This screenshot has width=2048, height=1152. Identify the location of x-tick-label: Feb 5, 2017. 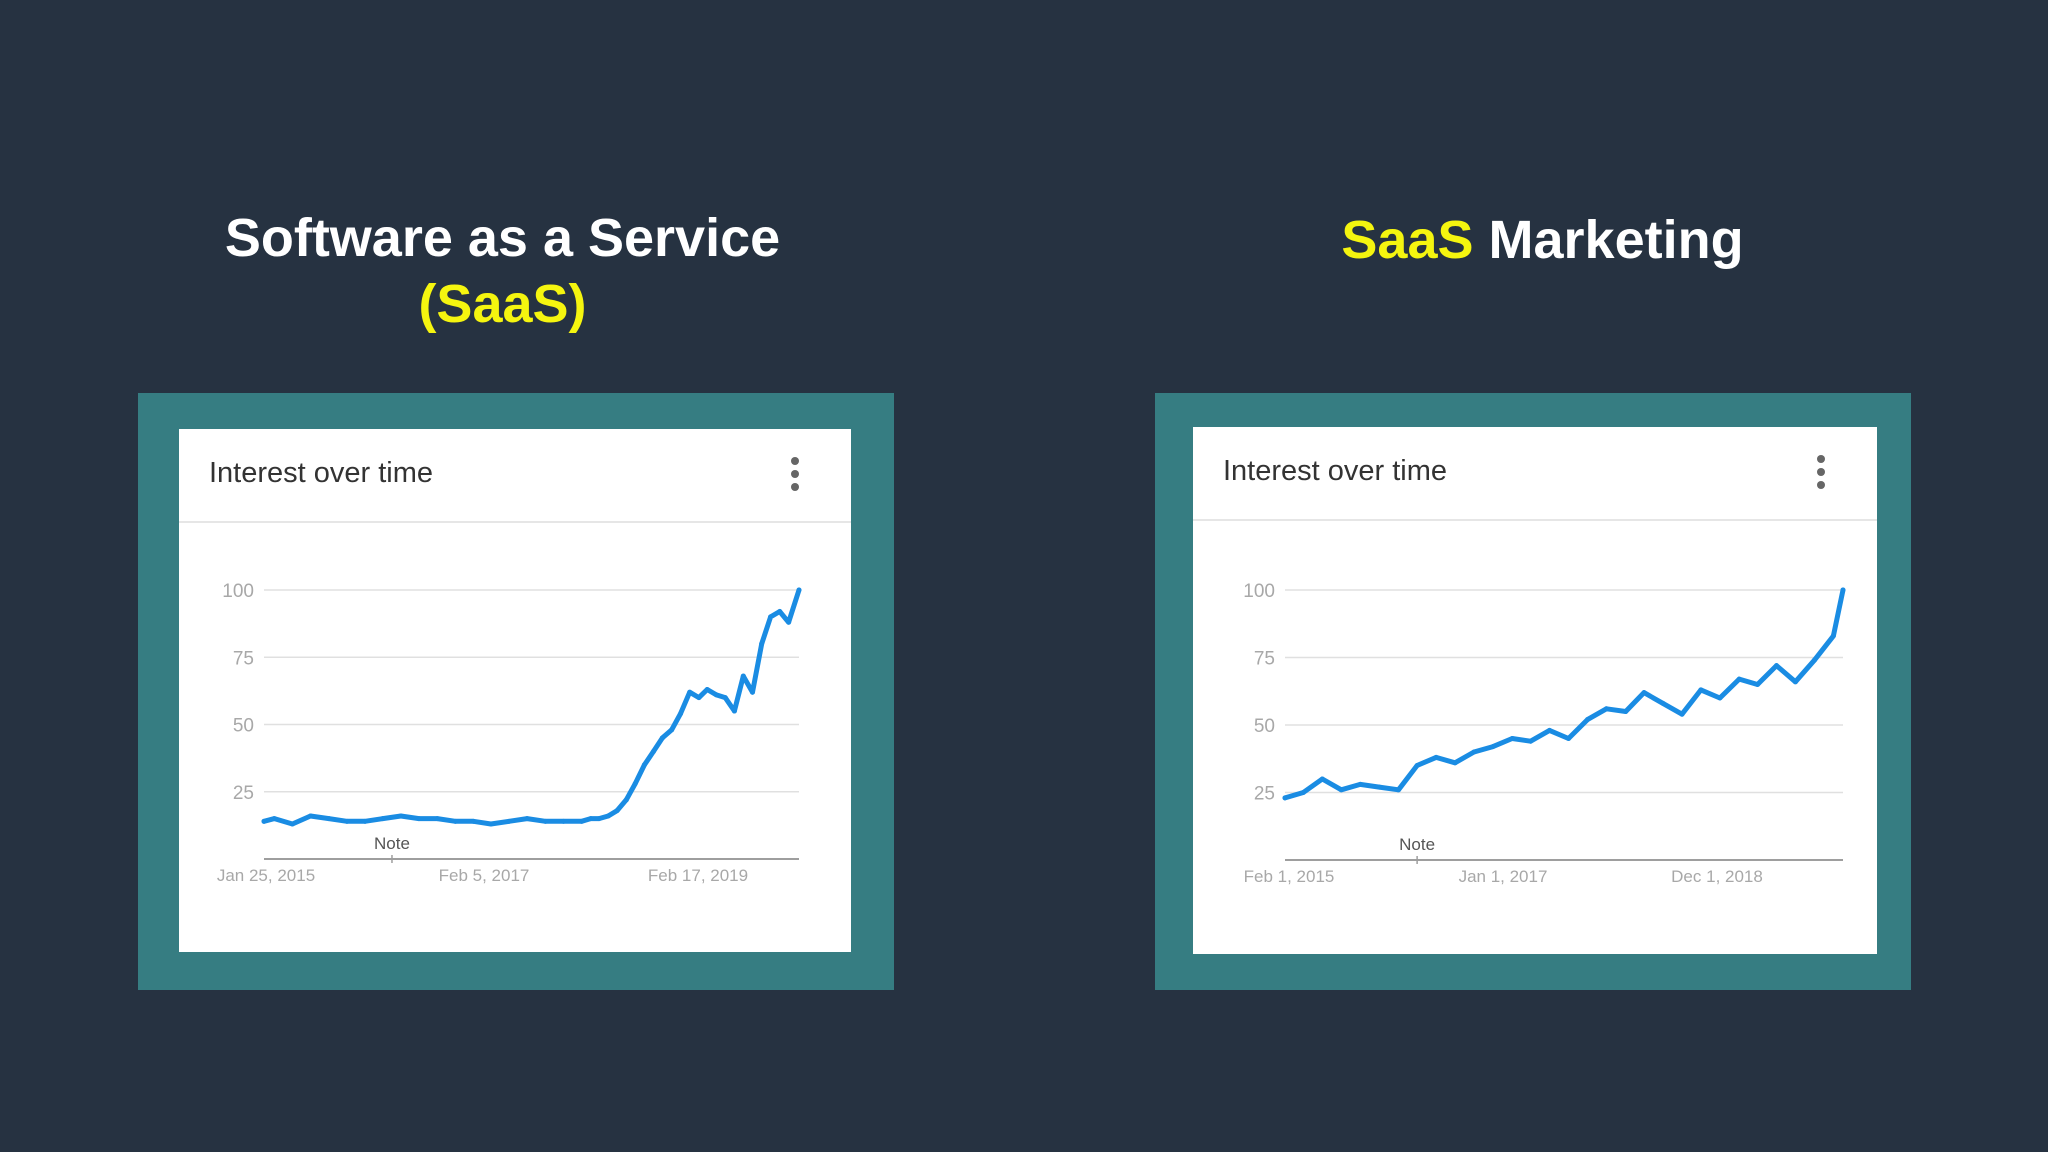
(484, 875).